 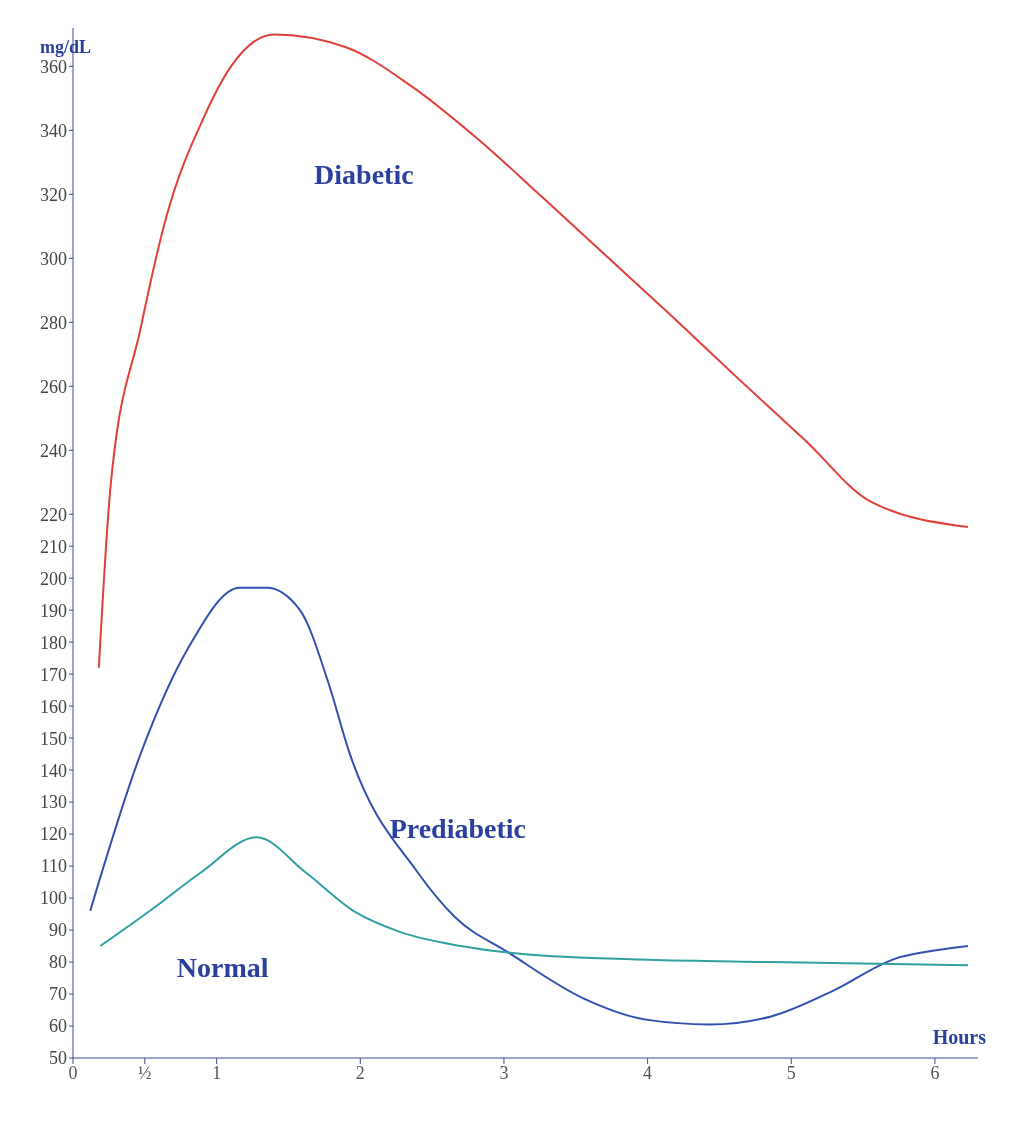 What do you see at coordinates (53, 642) in the screenshot?
I see `y-tick-label: 180` at bounding box center [53, 642].